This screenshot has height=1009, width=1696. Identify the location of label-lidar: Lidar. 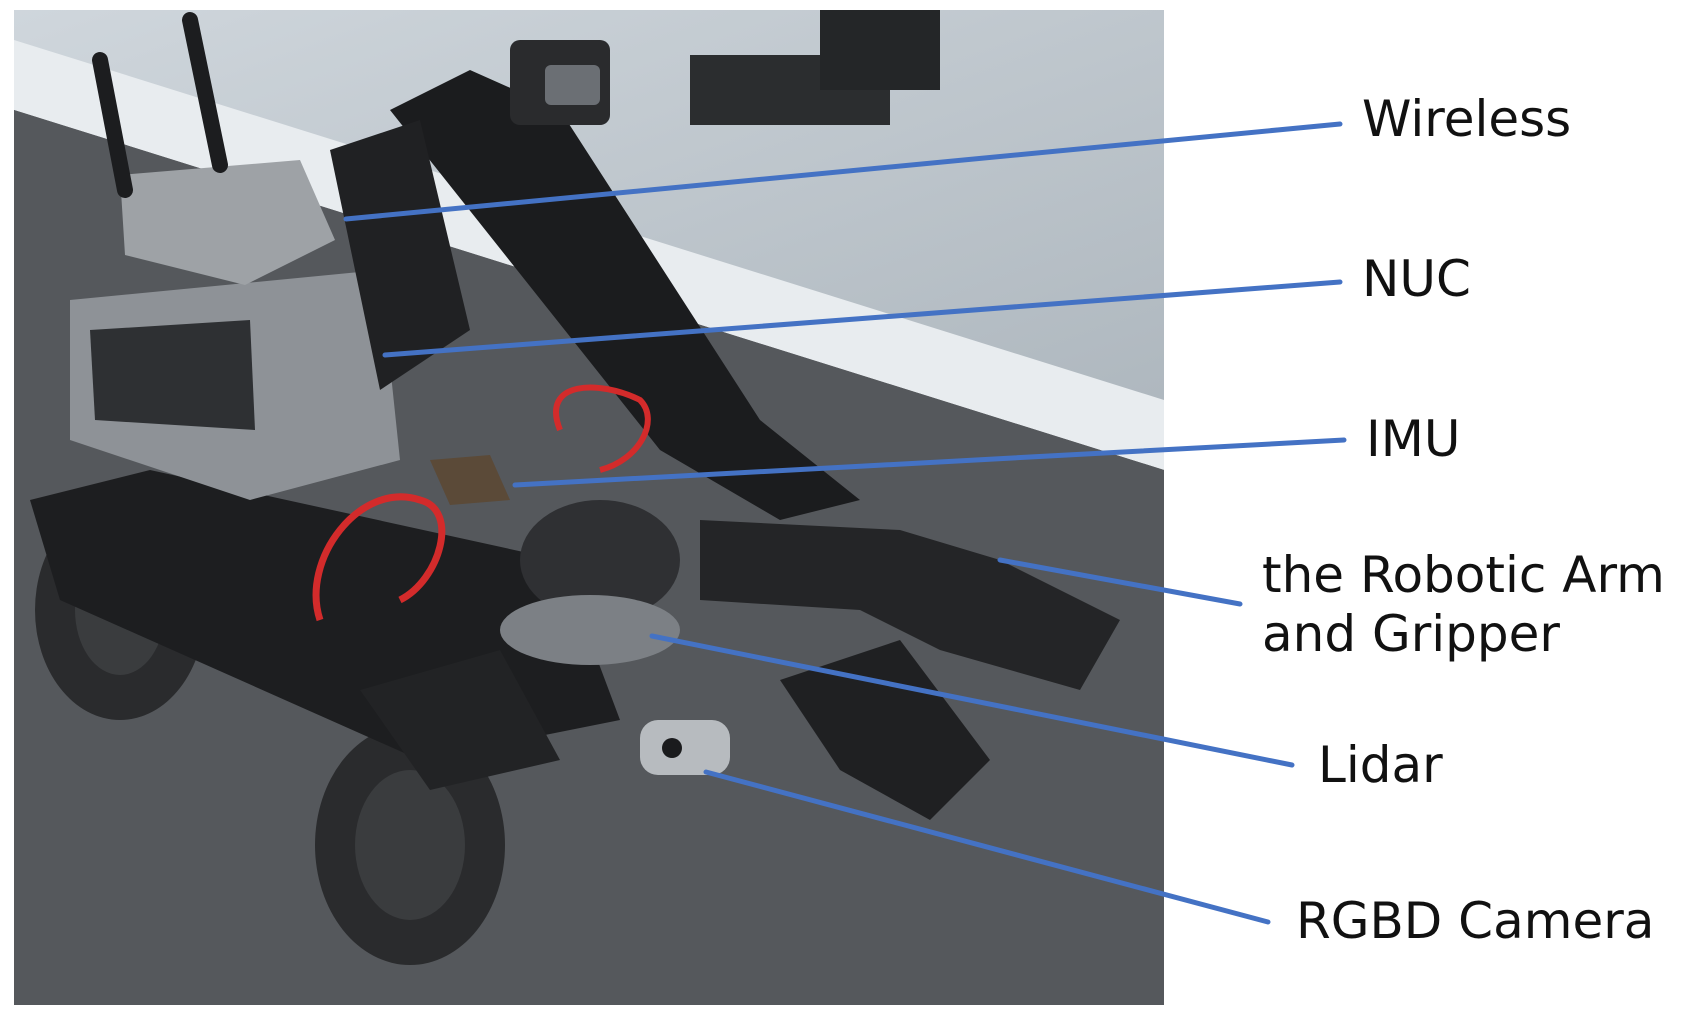
(1380, 765).